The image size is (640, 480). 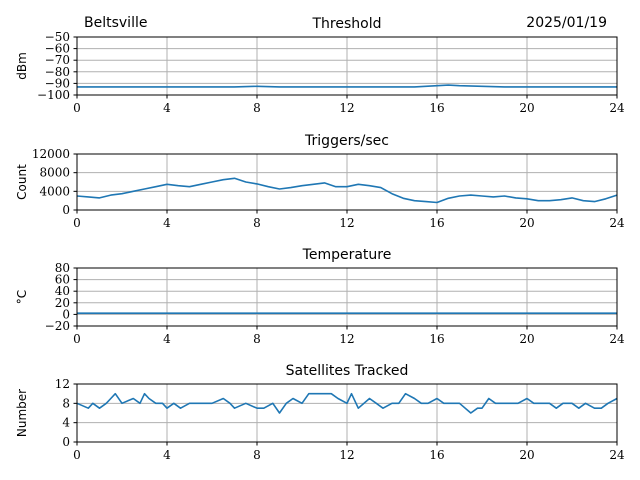 What do you see at coordinates (347, 190) in the screenshot?
I see `triggers-series-line` at bounding box center [347, 190].